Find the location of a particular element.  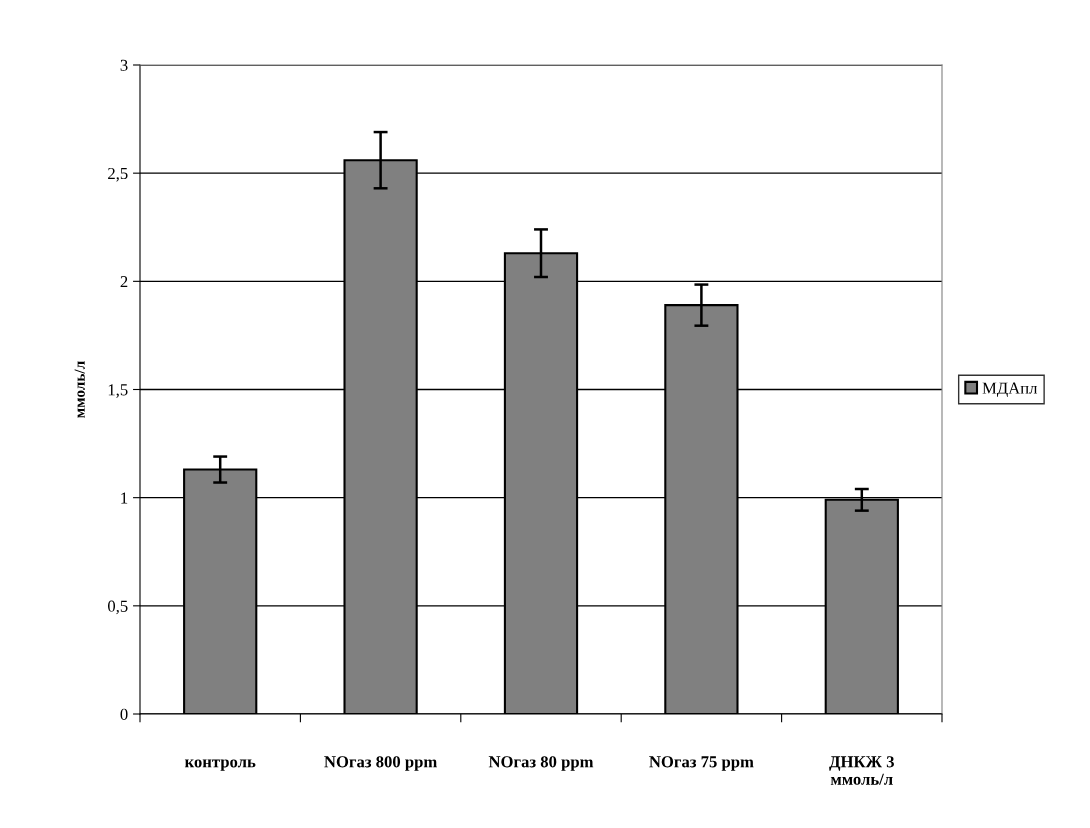

y-tick-label: 2 is located at coordinates (124, 282).